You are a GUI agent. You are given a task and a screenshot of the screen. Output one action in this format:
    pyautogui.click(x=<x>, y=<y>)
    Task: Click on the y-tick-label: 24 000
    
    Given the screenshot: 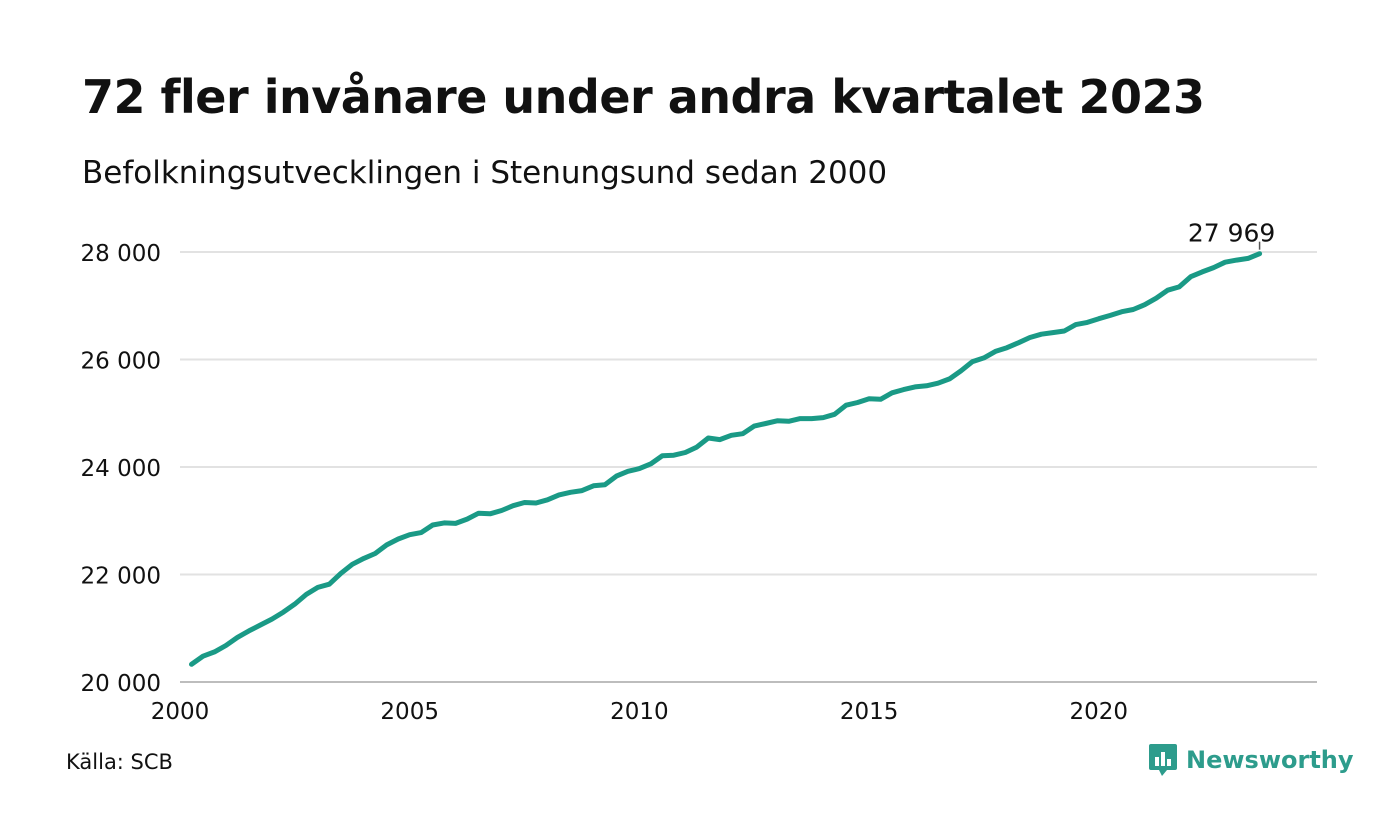 What is the action you would take?
    pyautogui.click(x=121, y=469)
    